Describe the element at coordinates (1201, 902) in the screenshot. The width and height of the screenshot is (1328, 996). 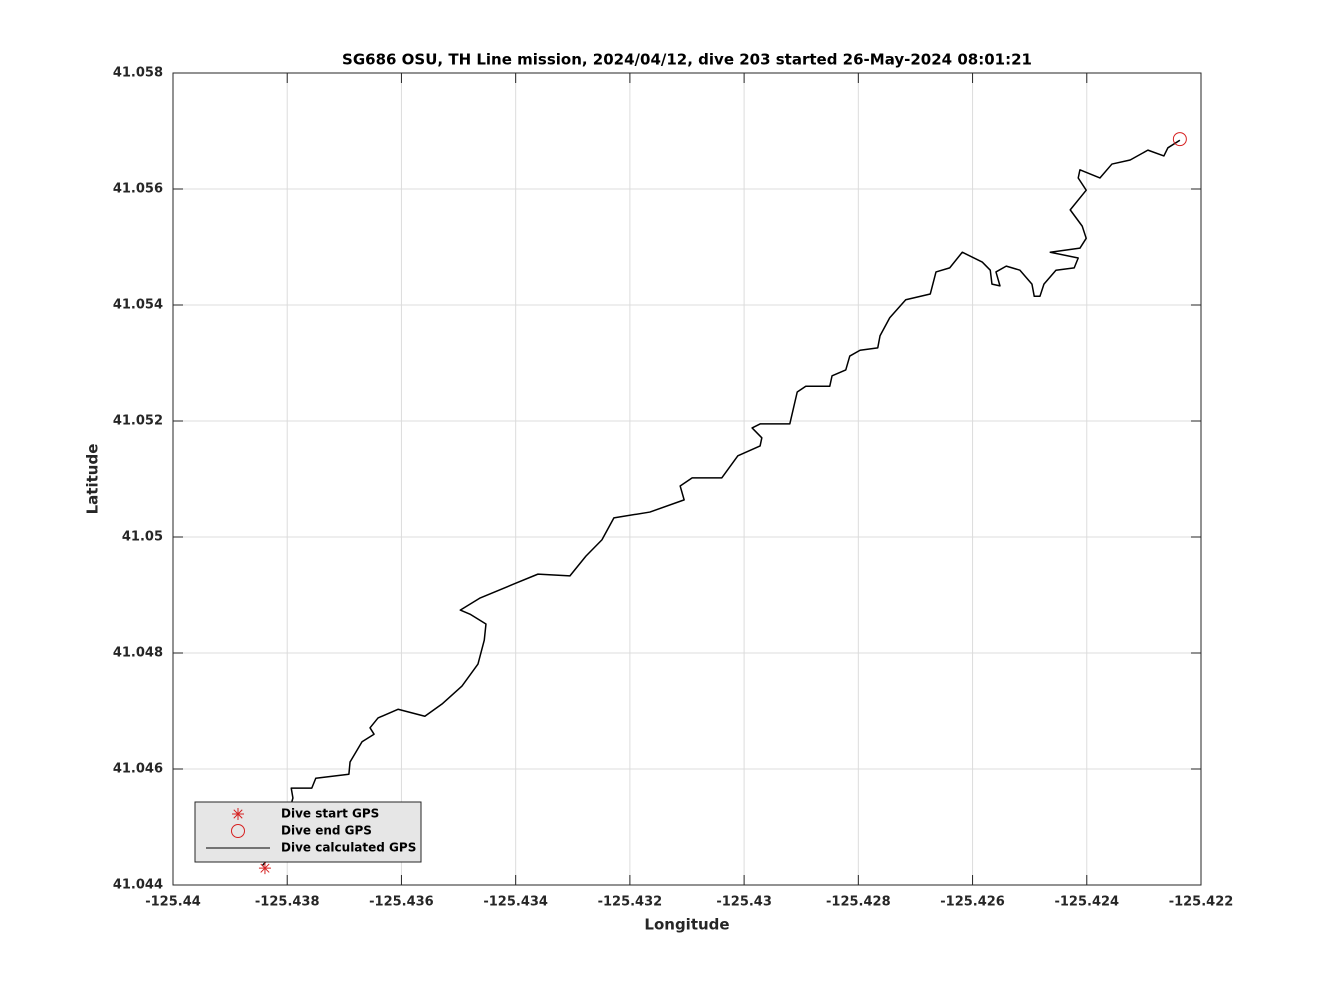
I see `x-tick-label: -125.422` at that location.